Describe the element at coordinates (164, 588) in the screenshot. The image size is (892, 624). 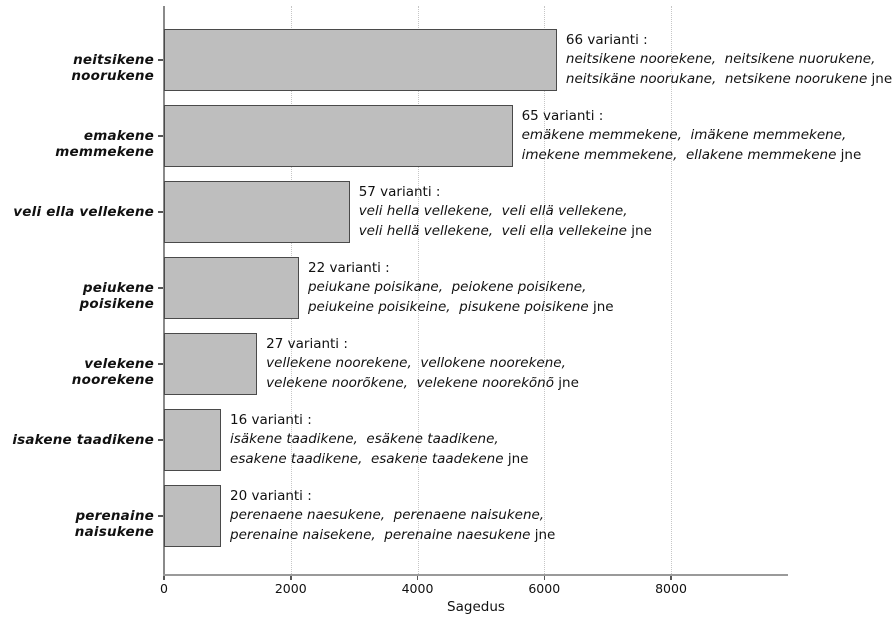
I see `x-tick-label: 0` at that location.